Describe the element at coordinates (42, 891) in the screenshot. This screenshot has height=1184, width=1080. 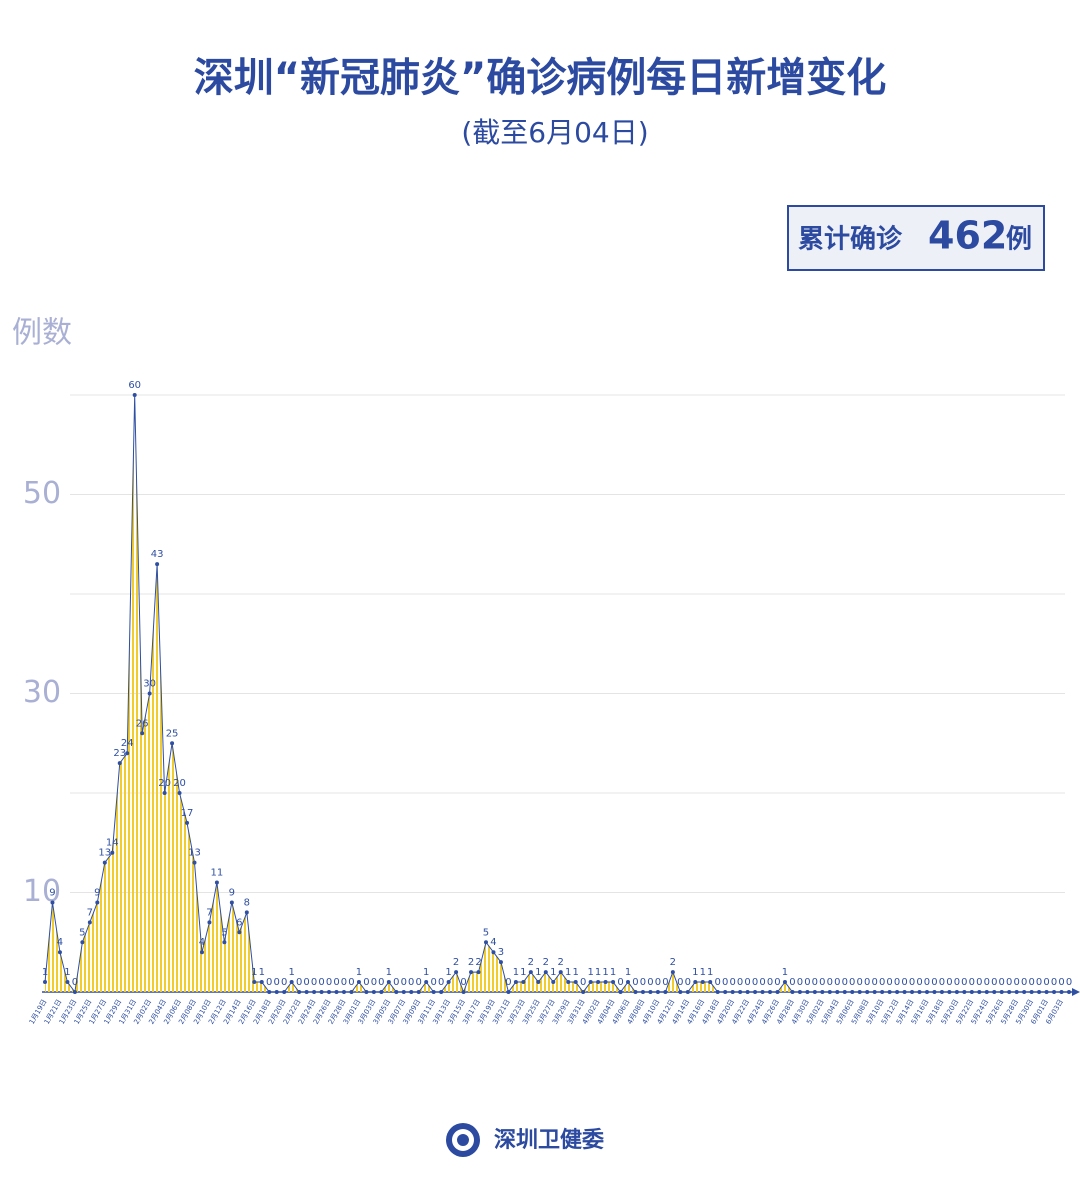
I see `y-tick-label: 10` at that location.